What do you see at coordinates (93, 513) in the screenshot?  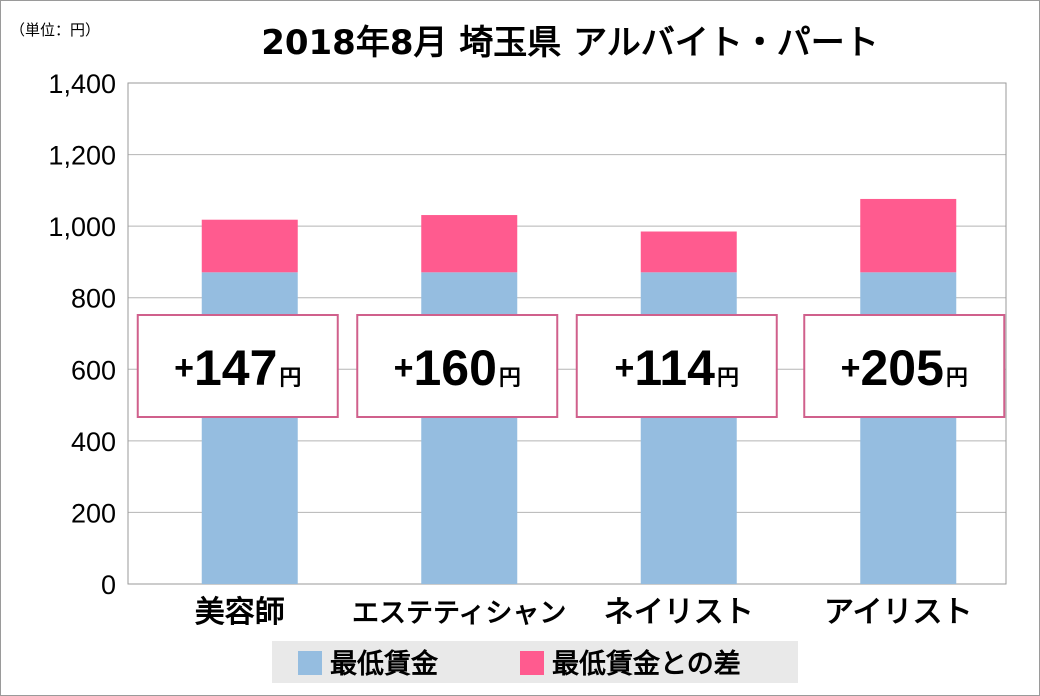 I see `y-tick-label: 200` at bounding box center [93, 513].